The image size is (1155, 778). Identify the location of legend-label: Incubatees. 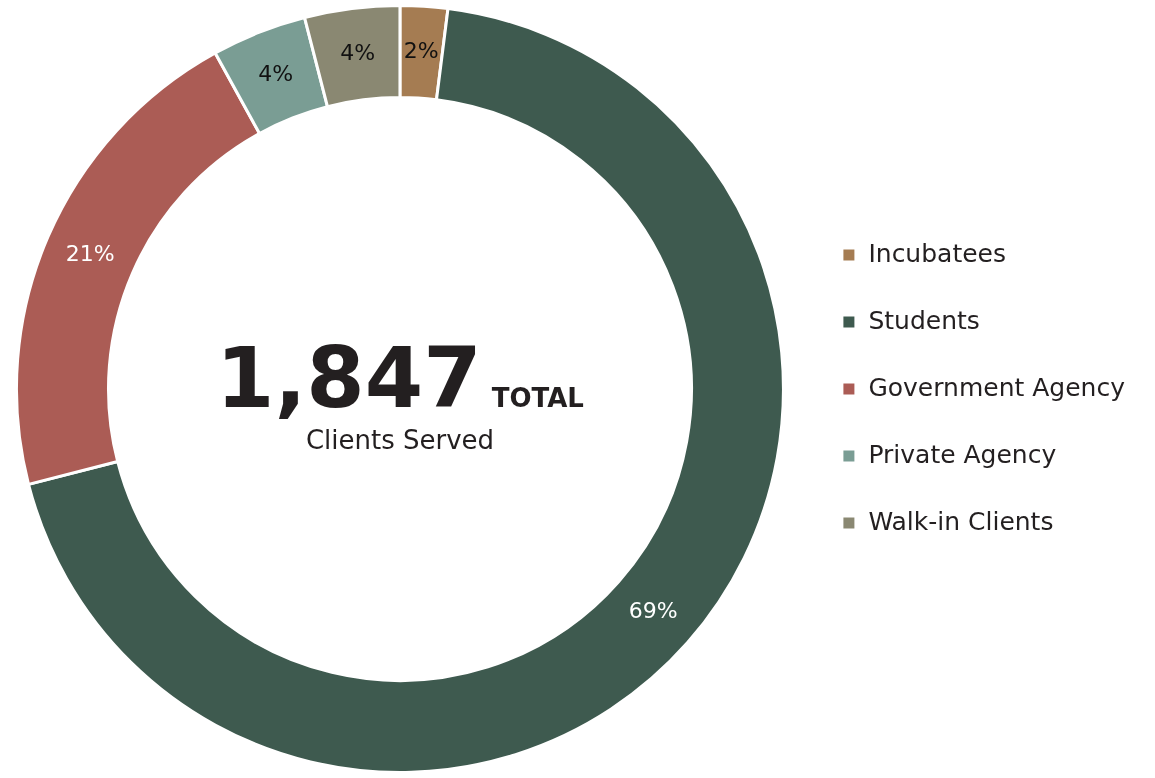
(937, 253).